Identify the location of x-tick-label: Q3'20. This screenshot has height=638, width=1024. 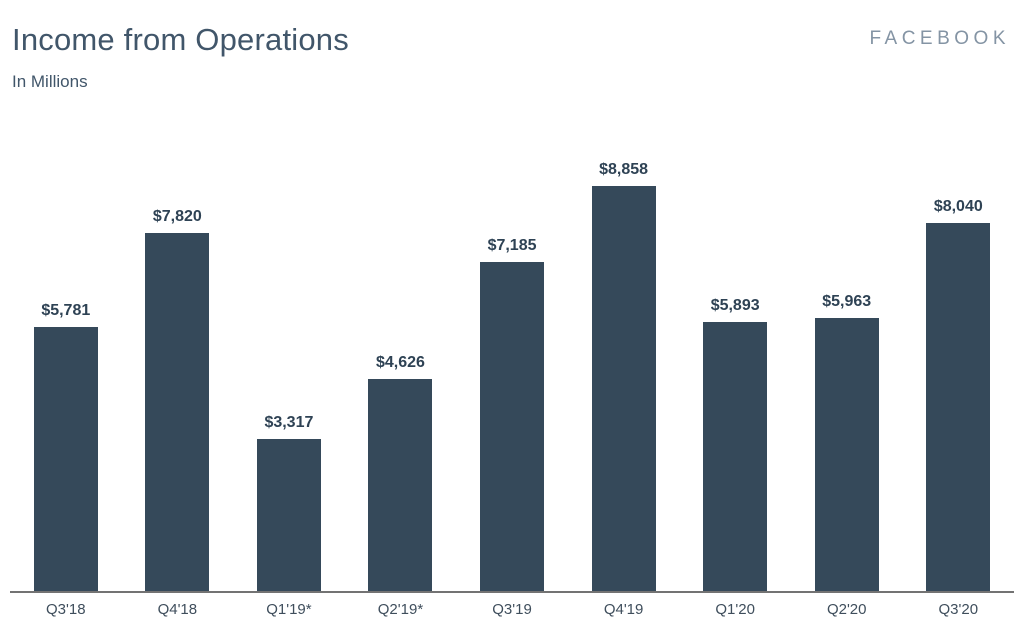
(958, 609).